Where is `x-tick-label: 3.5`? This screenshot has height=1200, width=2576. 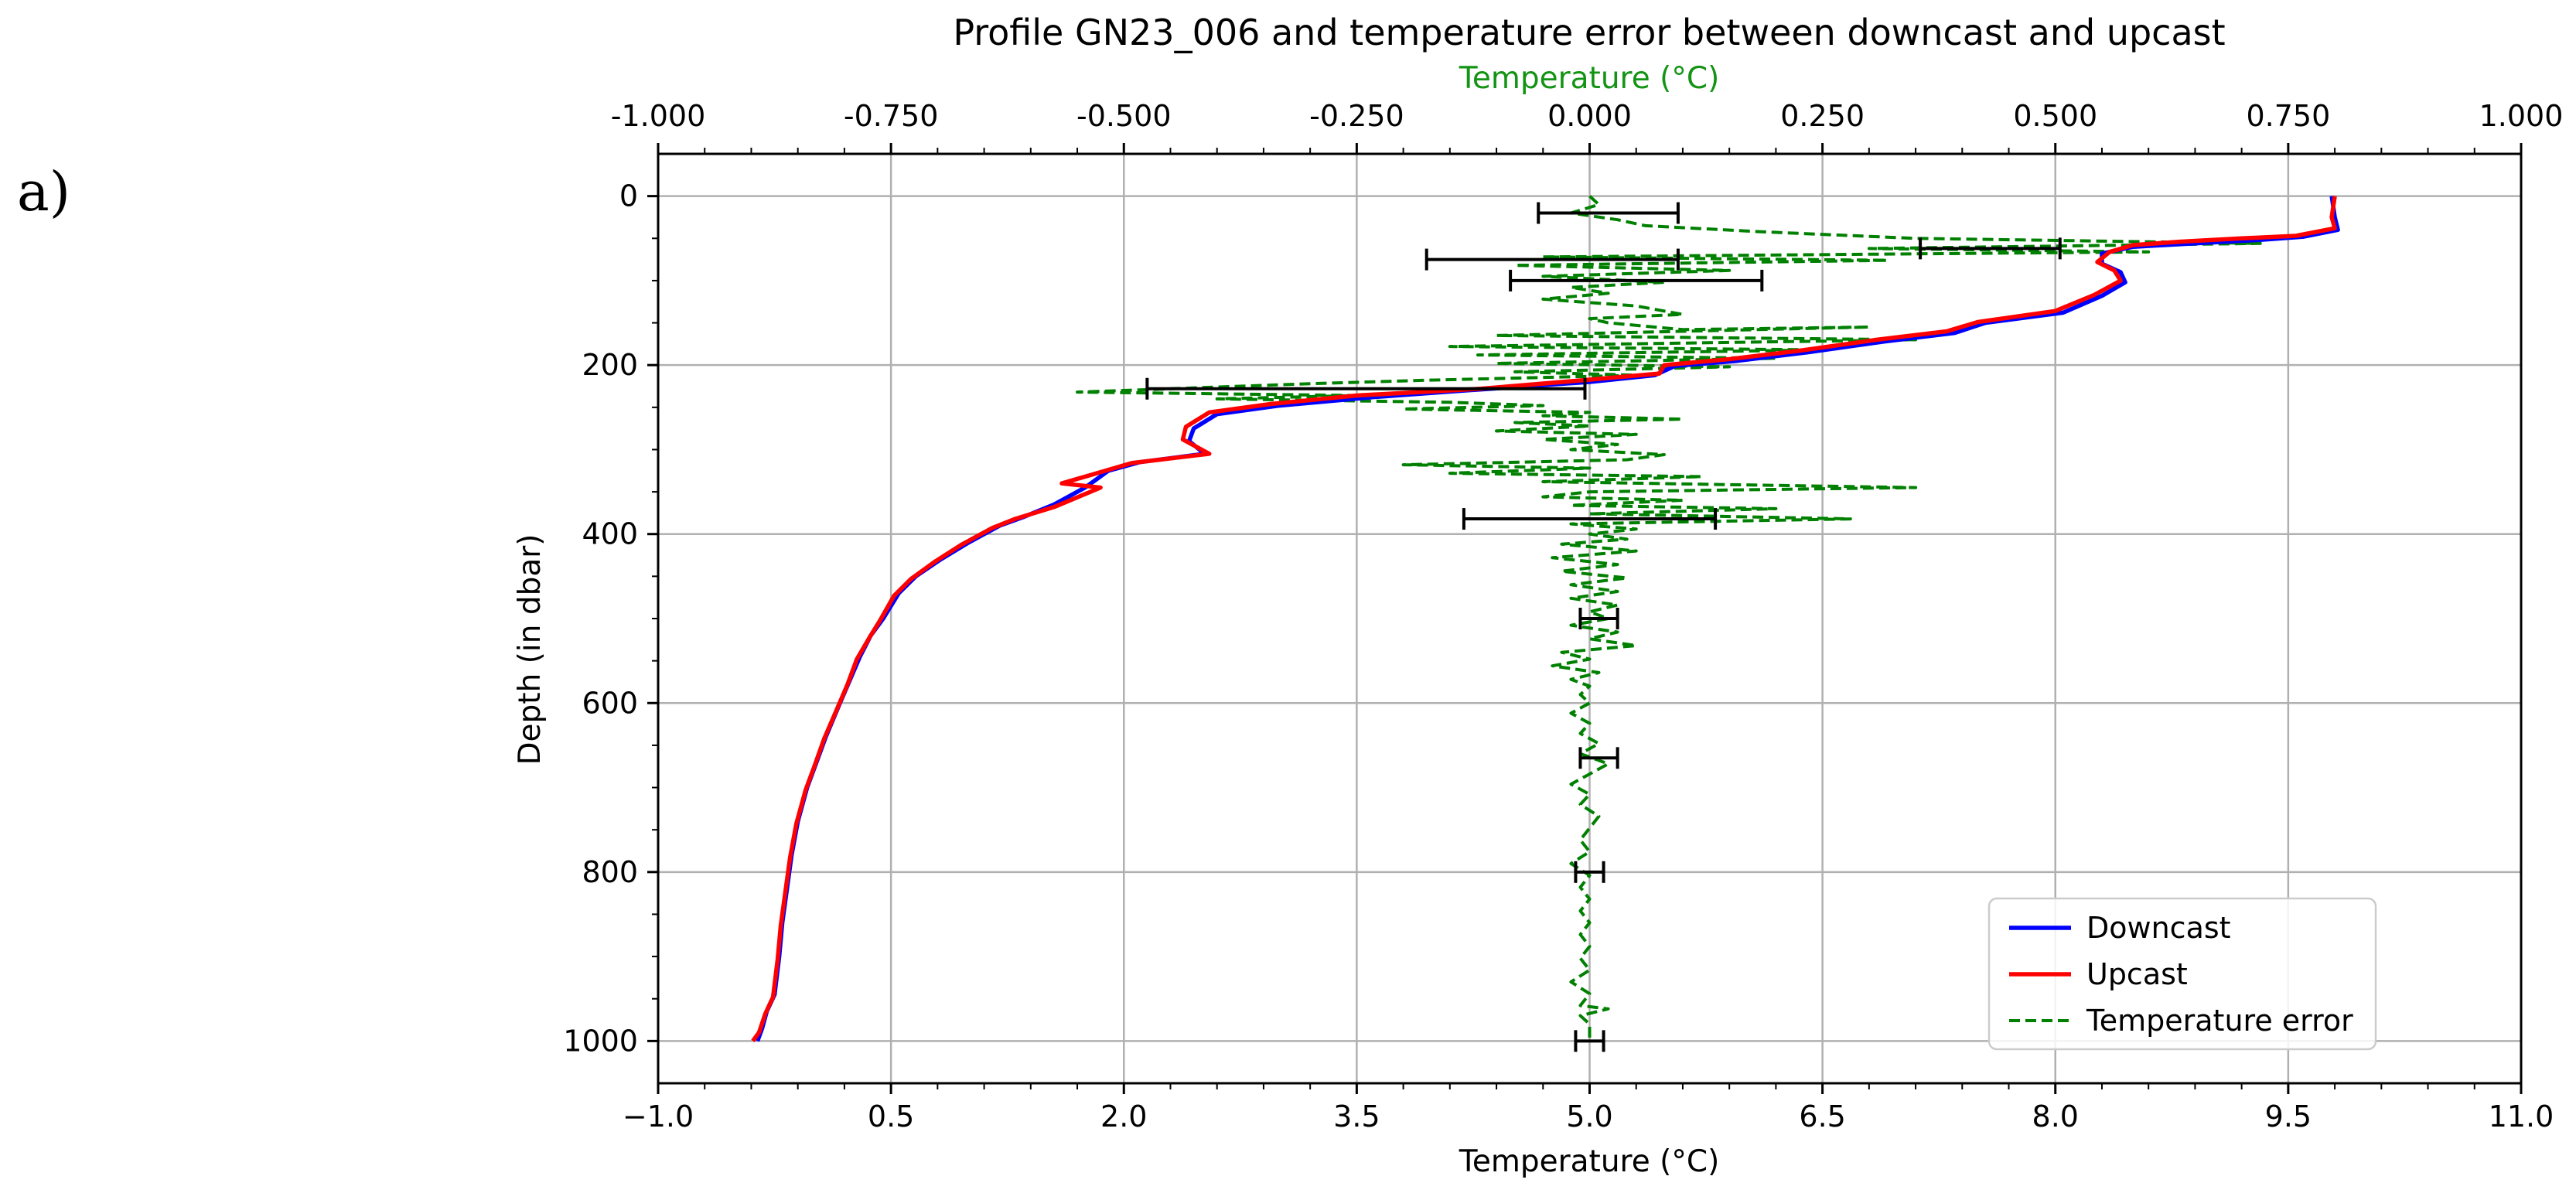 x-tick-label: 3.5 is located at coordinates (1357, 1116).